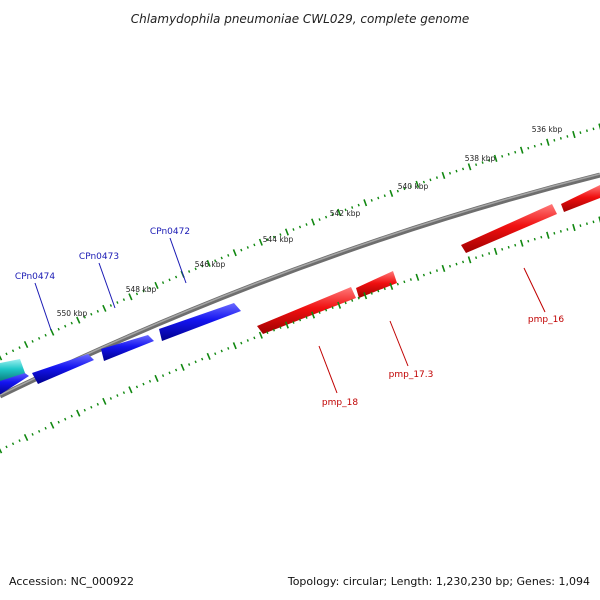 The image size is (600, 600). I want to click on forward-gene-callouts: CPn0472 CPn0473 CPn0474, so click(102, 279).